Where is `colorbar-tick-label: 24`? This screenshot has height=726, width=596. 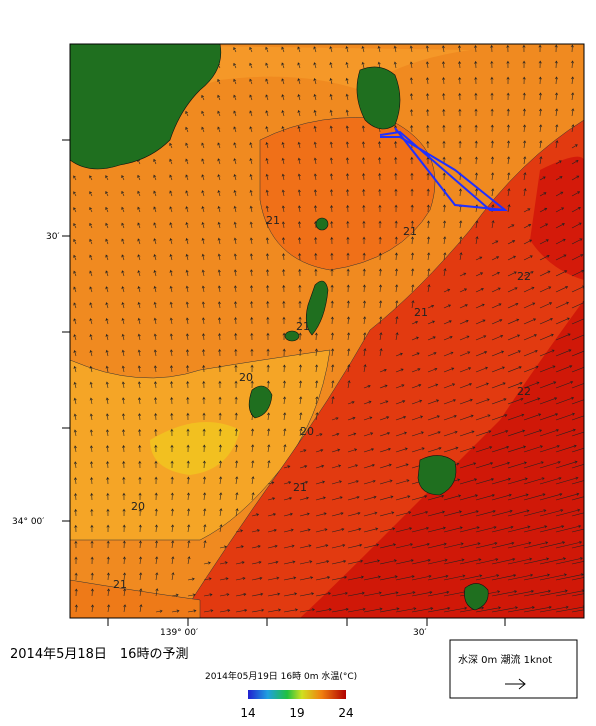
colorbar-tick-label: 24 is located at coordinates (345, 713).